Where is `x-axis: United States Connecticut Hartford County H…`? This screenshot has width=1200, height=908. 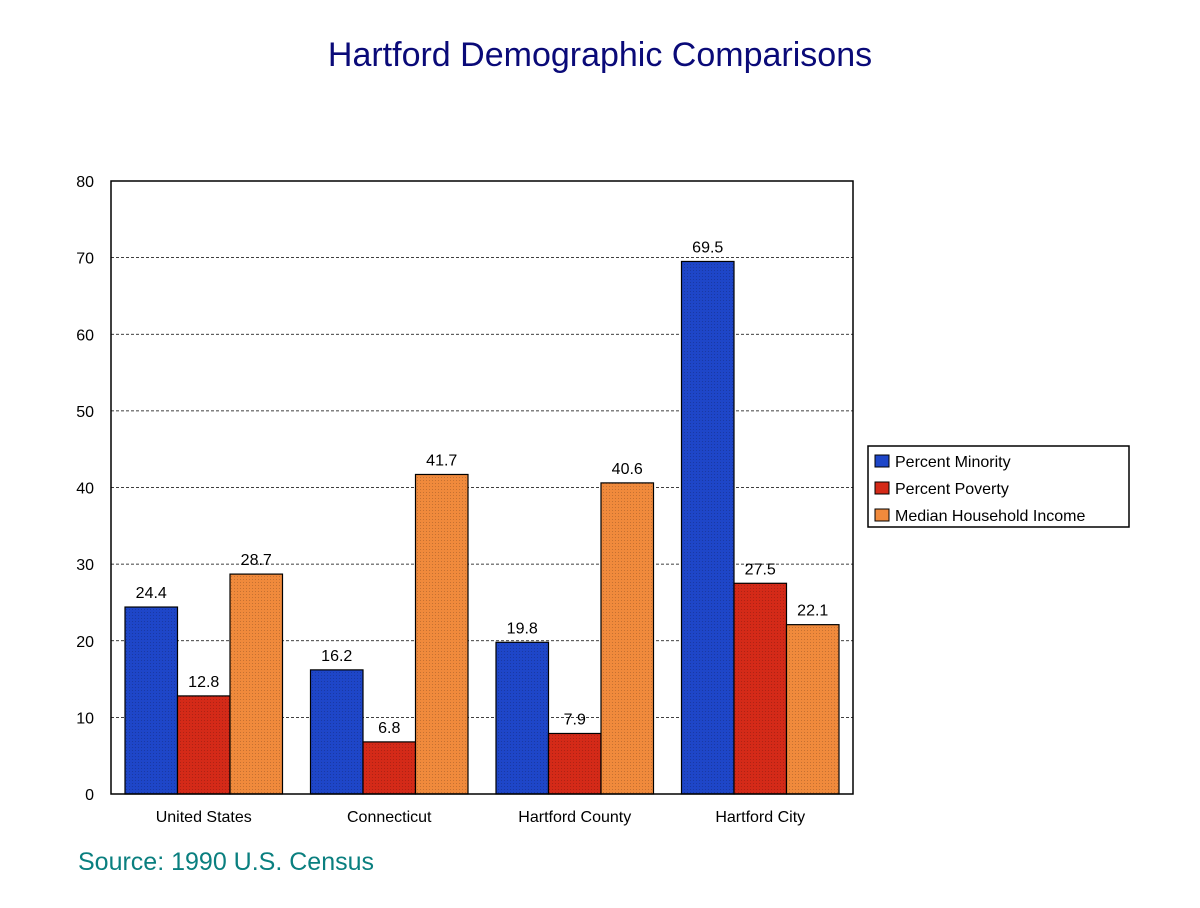 x-axis: United States Connecticut Hartford County H… is located at coordinates (480, 817).